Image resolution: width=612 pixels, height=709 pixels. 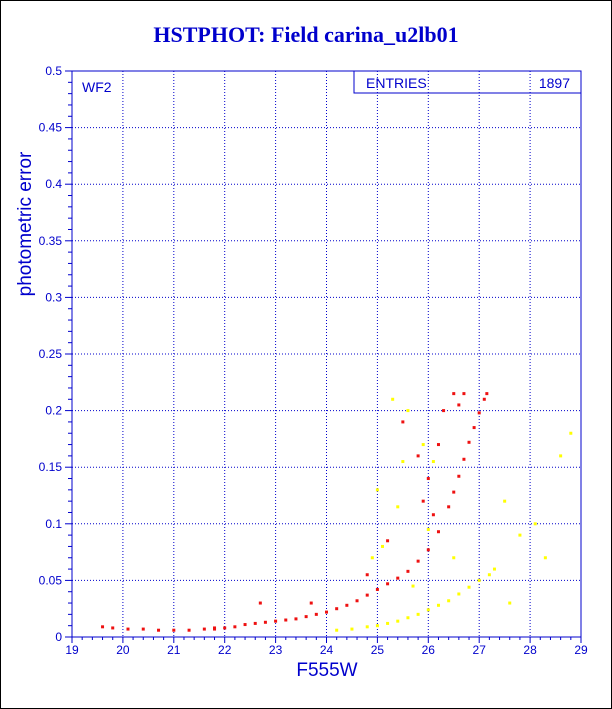 I want to click on y-tick-label: 0.05, so click(x=51, y=580).